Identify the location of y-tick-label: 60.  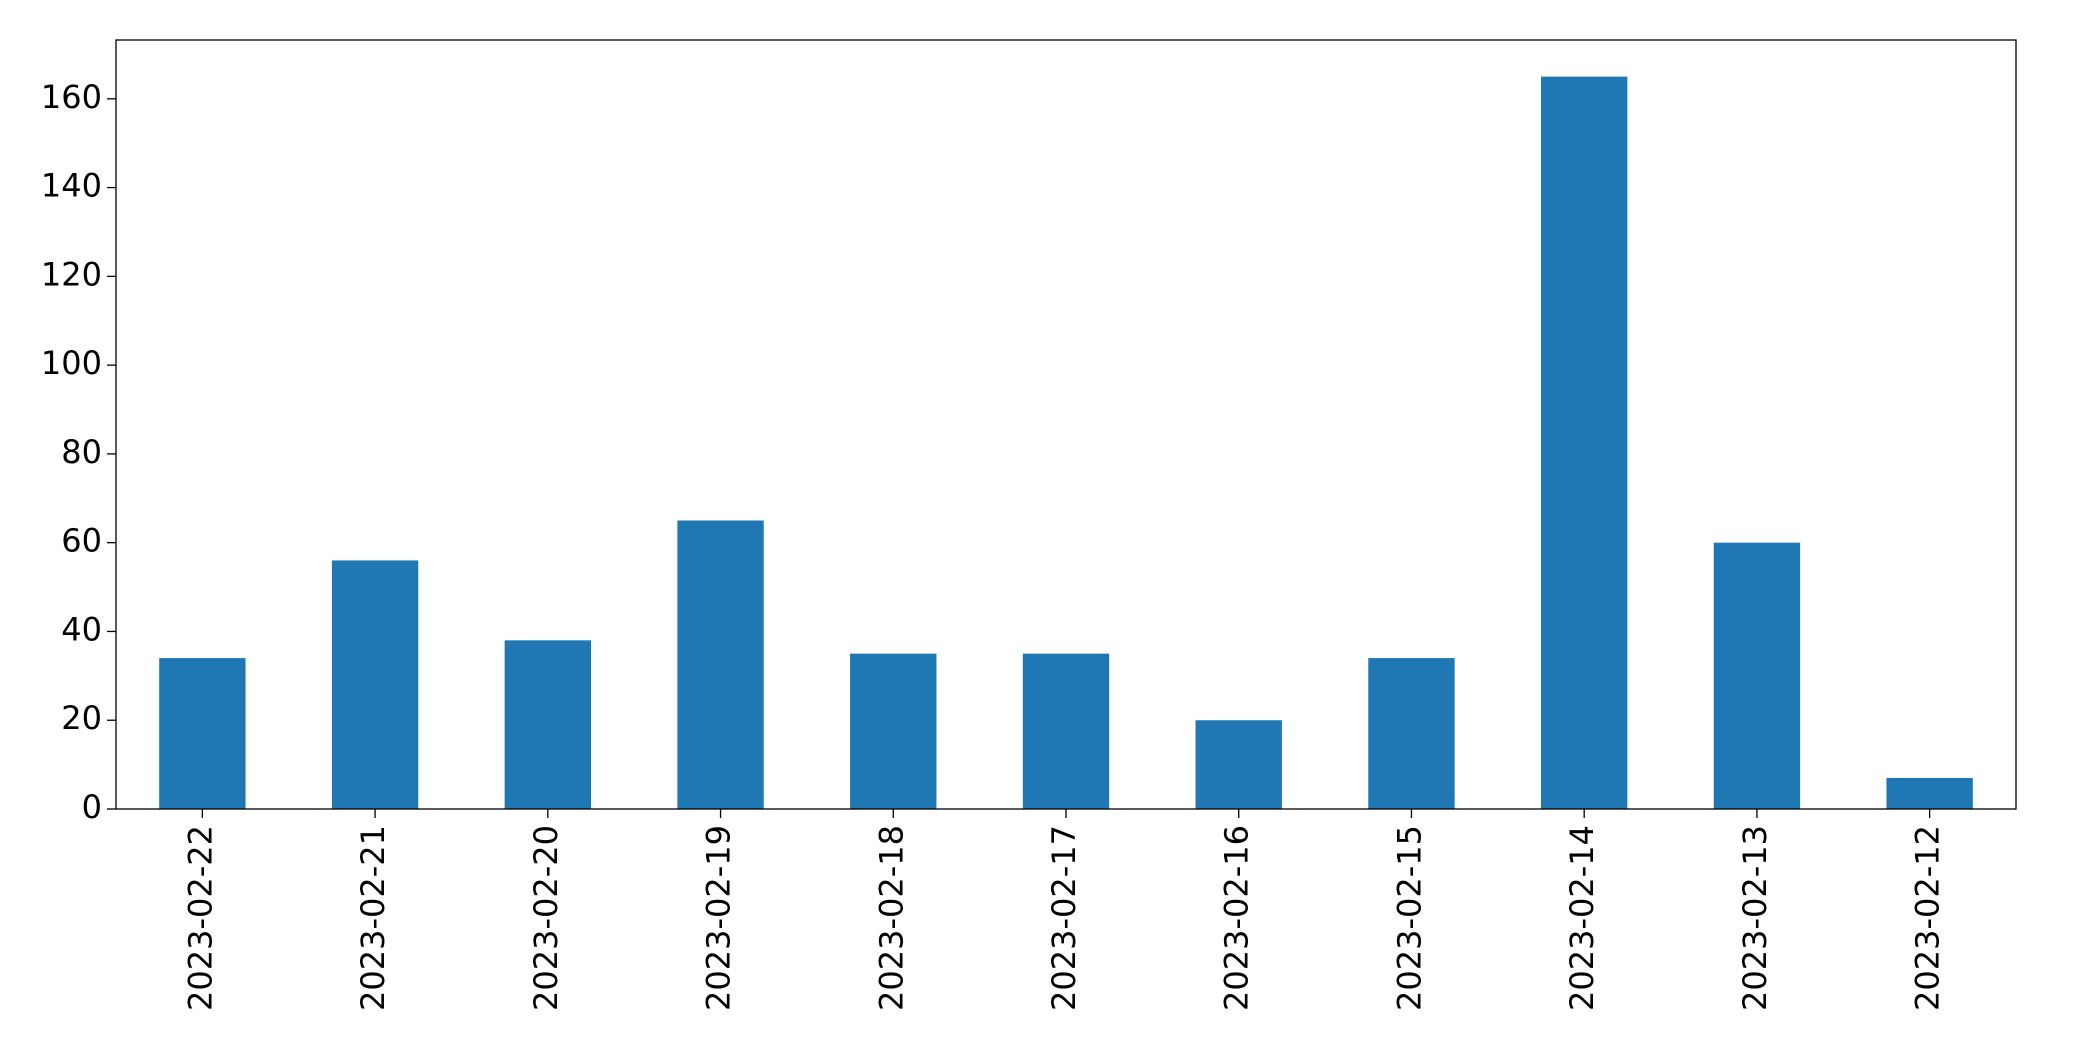
(81, 541).